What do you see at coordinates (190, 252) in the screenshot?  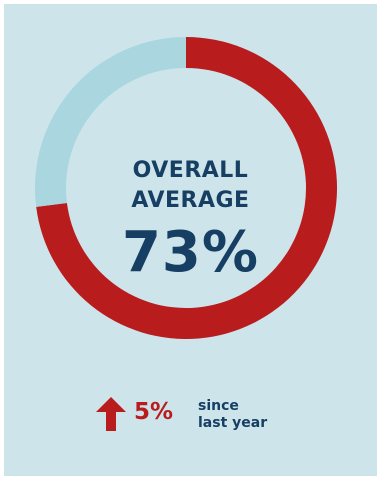 I see `center-value: 73%` at bounding box center [190, 252].